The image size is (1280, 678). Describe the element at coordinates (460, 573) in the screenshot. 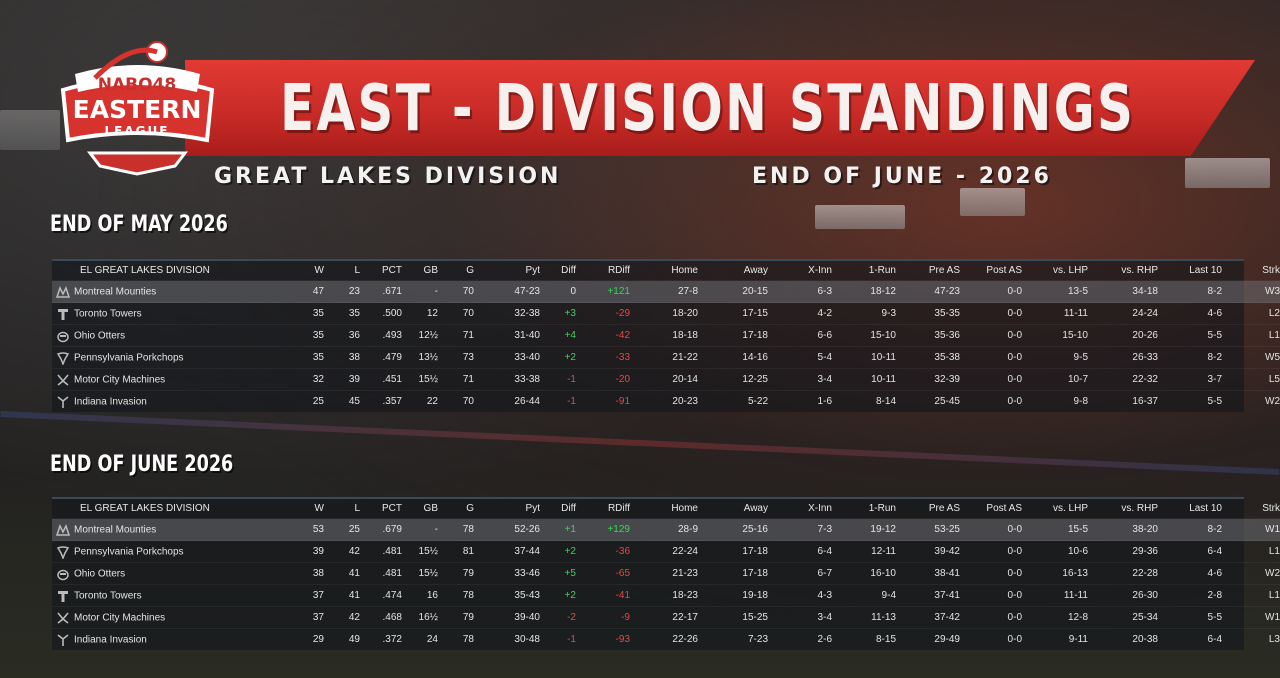

I see `g-cell: 79` at that location.